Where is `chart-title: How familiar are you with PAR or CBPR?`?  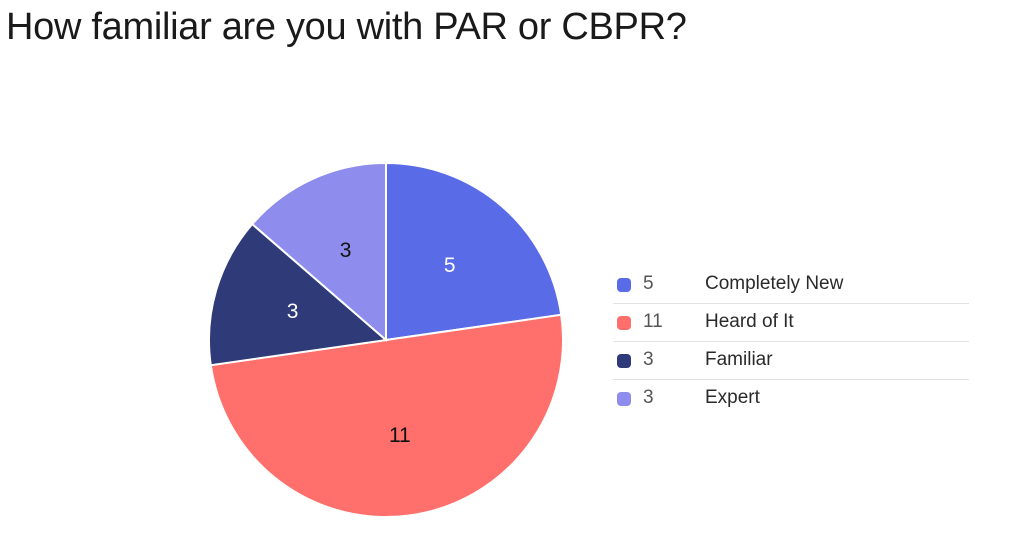 chart-title: How familiar are you with PAR or CBPR? is located at coordinates (346, 27).